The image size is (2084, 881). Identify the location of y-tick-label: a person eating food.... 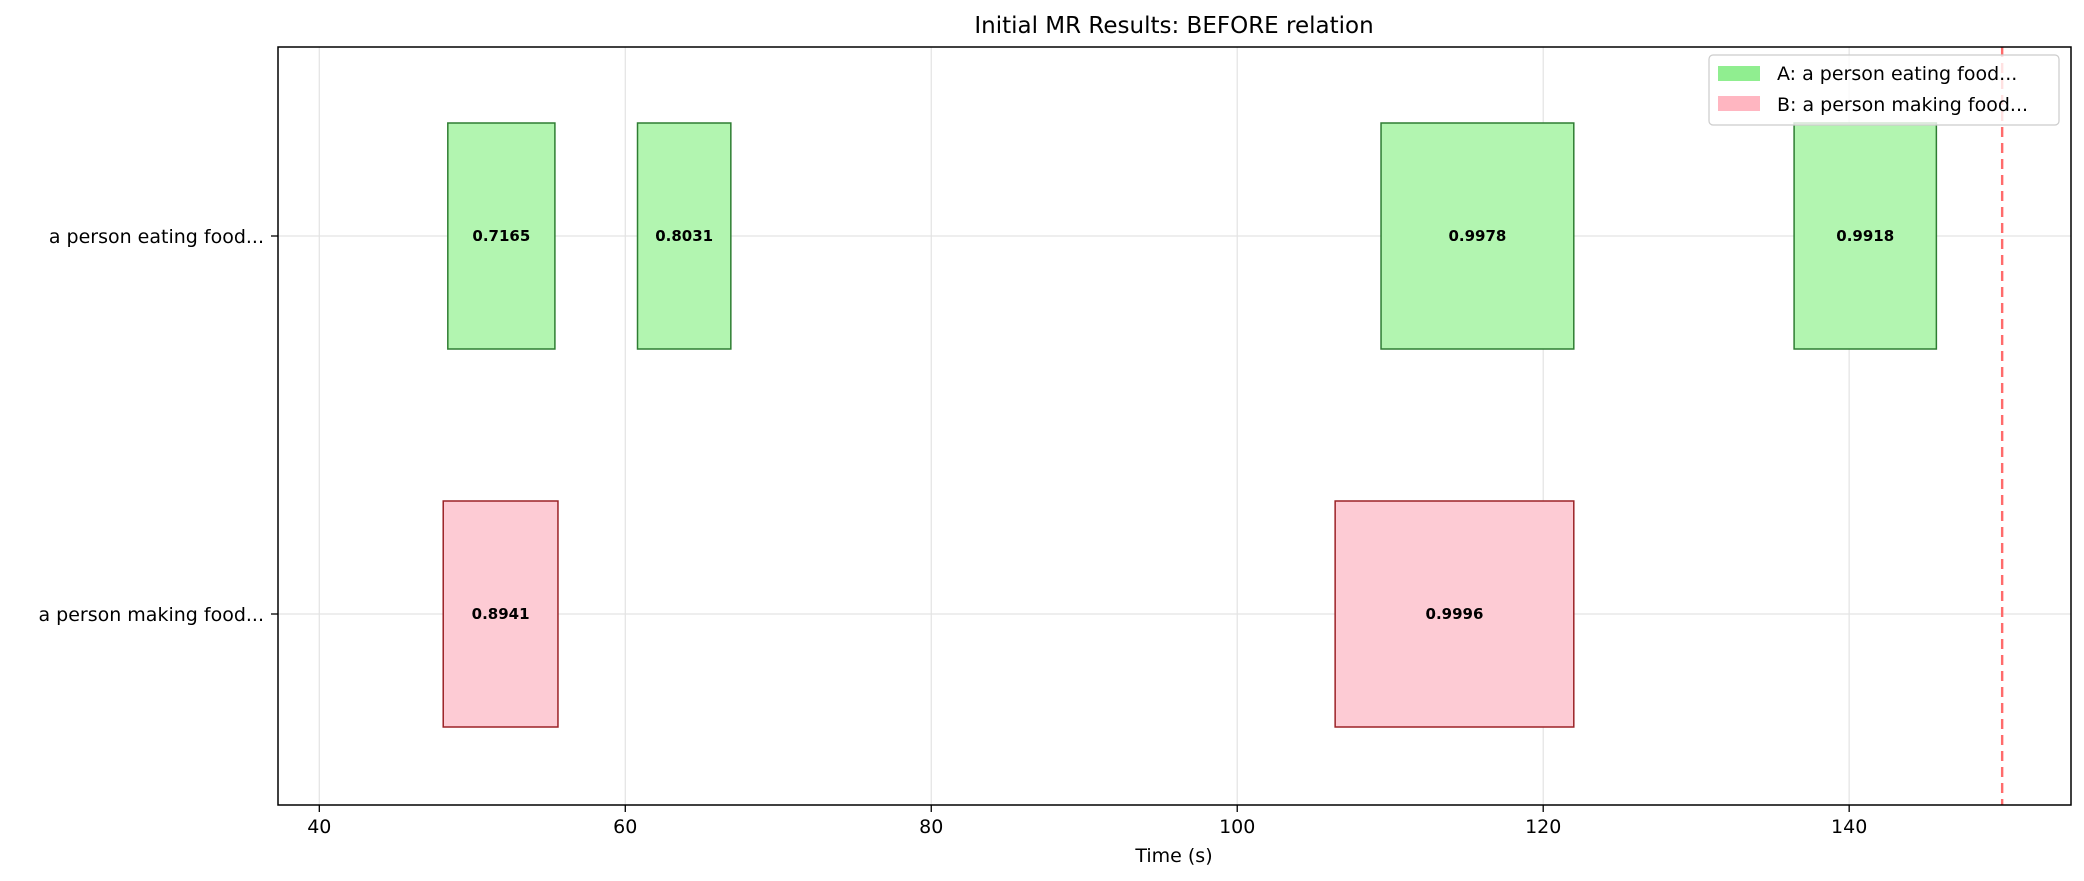
(156, 237).